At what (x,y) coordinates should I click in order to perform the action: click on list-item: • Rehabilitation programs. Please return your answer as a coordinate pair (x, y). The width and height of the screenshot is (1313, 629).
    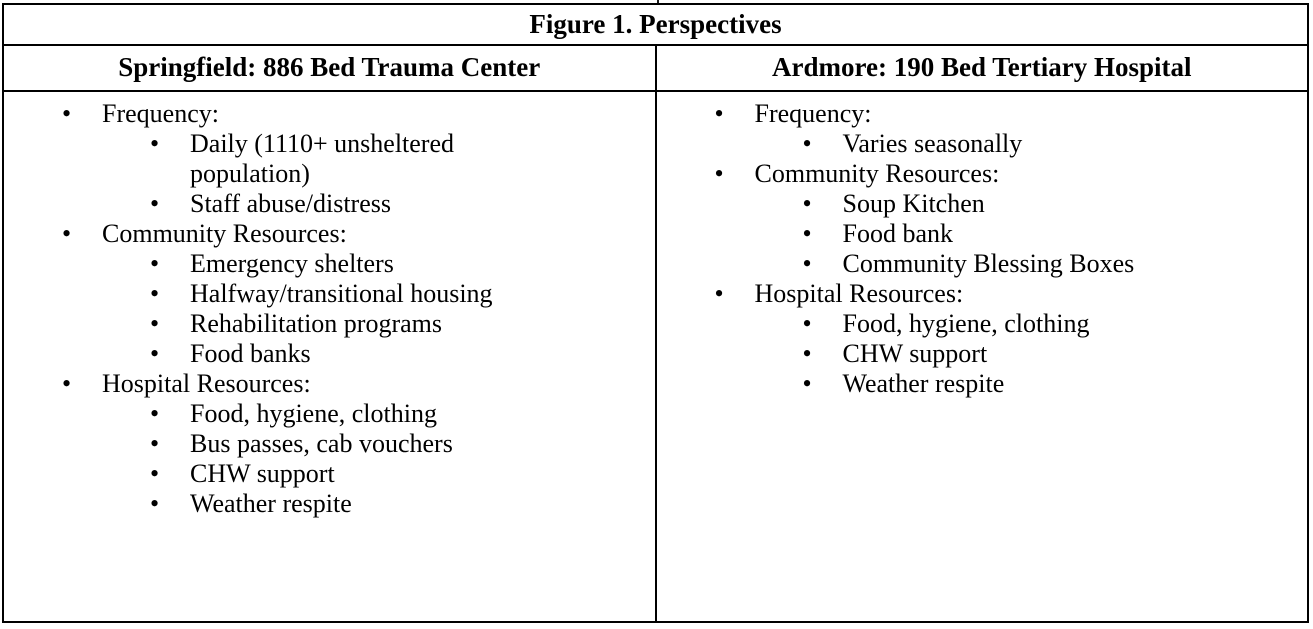
    Looking at the image, I should click on (402, 324).